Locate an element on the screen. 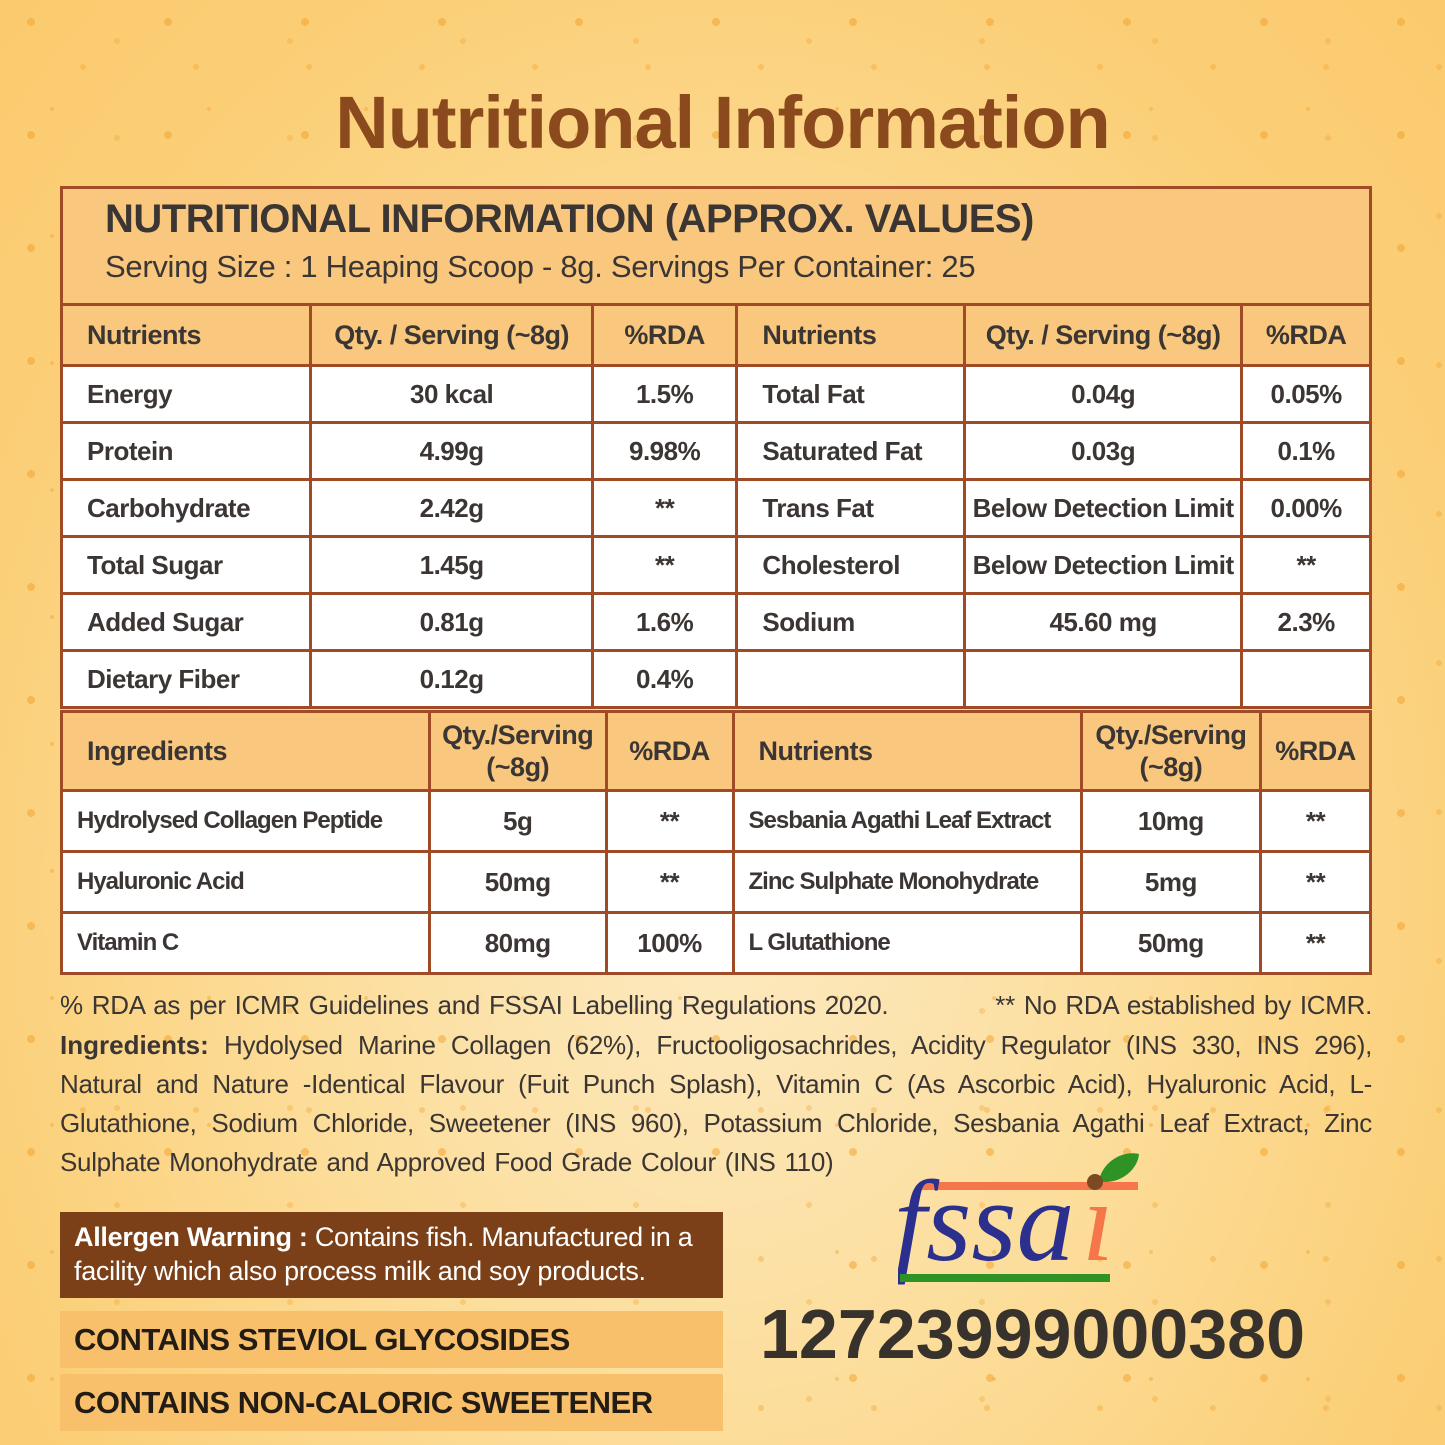 The height and width of the screenshot is (1445, 1445). ingredients-label: Ingredients: is located at coordinates (134, 1045).